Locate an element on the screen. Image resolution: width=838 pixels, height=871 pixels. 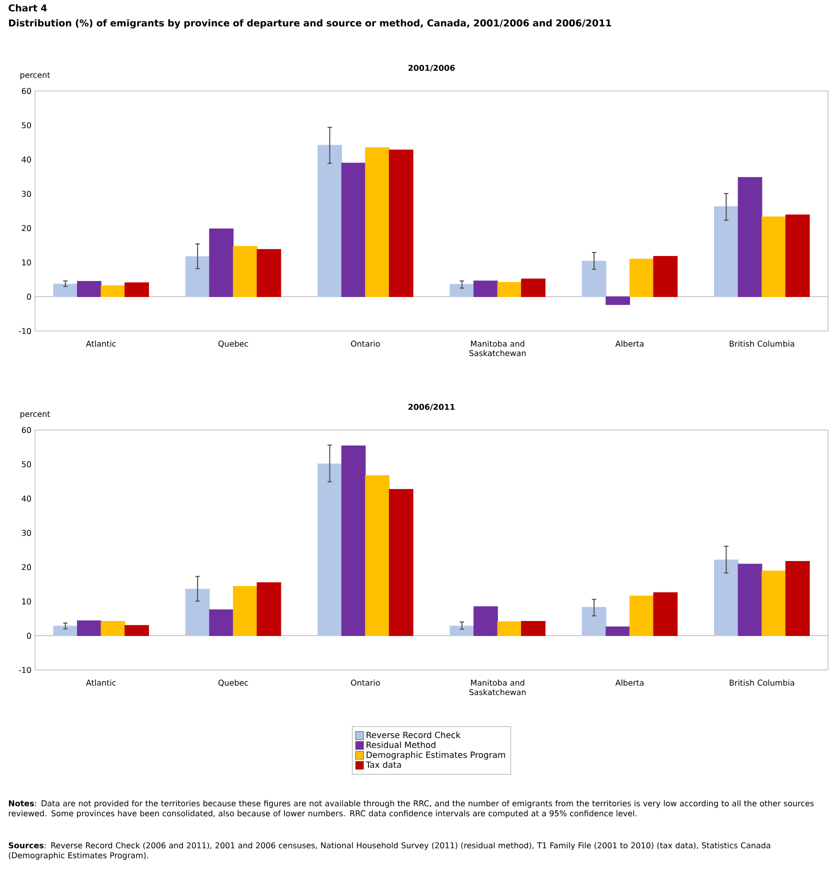
caption: Chart 4 is located at coordinates (27, 8).